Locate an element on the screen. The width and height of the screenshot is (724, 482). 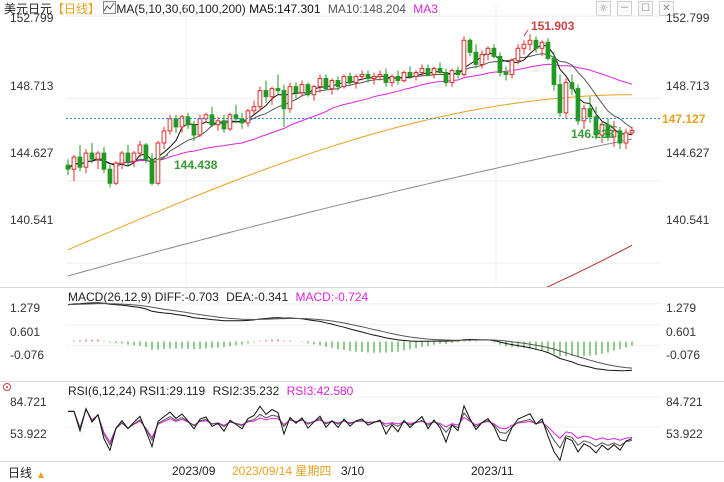
minimize-icon: － is located at coordinates (624, 8).